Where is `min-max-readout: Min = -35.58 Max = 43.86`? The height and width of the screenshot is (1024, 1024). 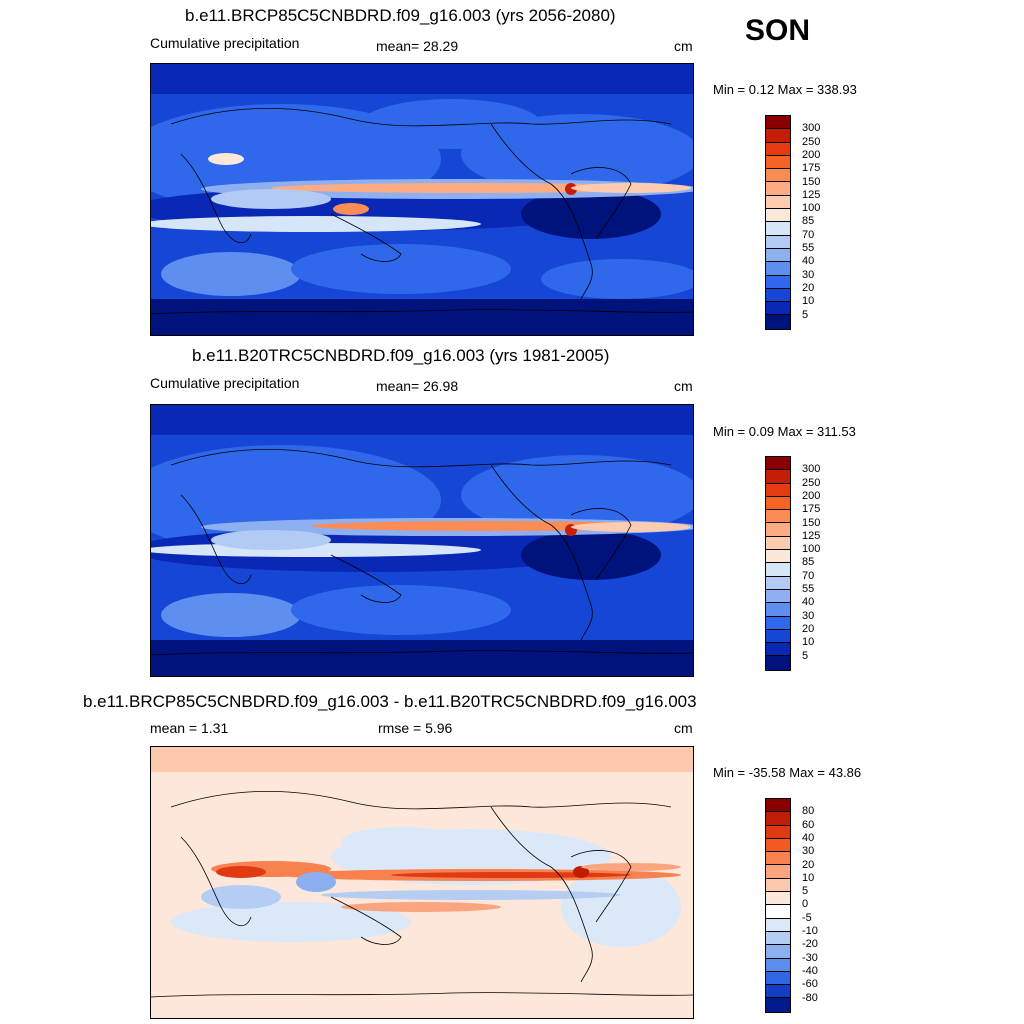 min-max-readout: Min = -35.58 Max = 43.86 is located at coordinates (787, 772).